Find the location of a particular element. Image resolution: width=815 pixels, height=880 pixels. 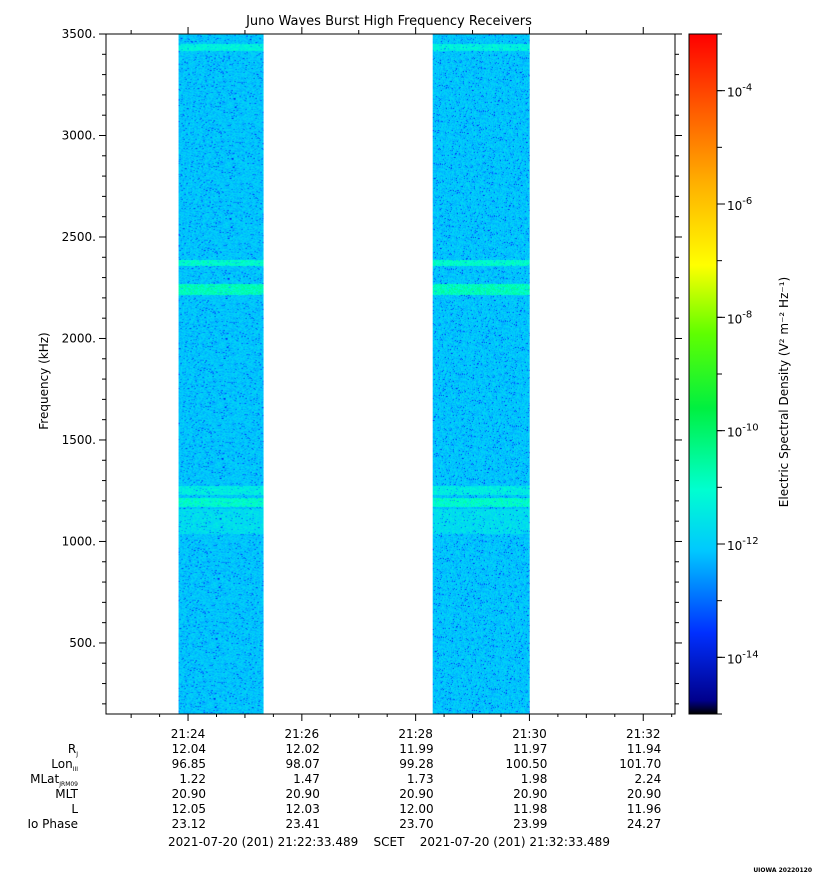

ephemeris-value: 2.24 is located at coordinates (648, 779).